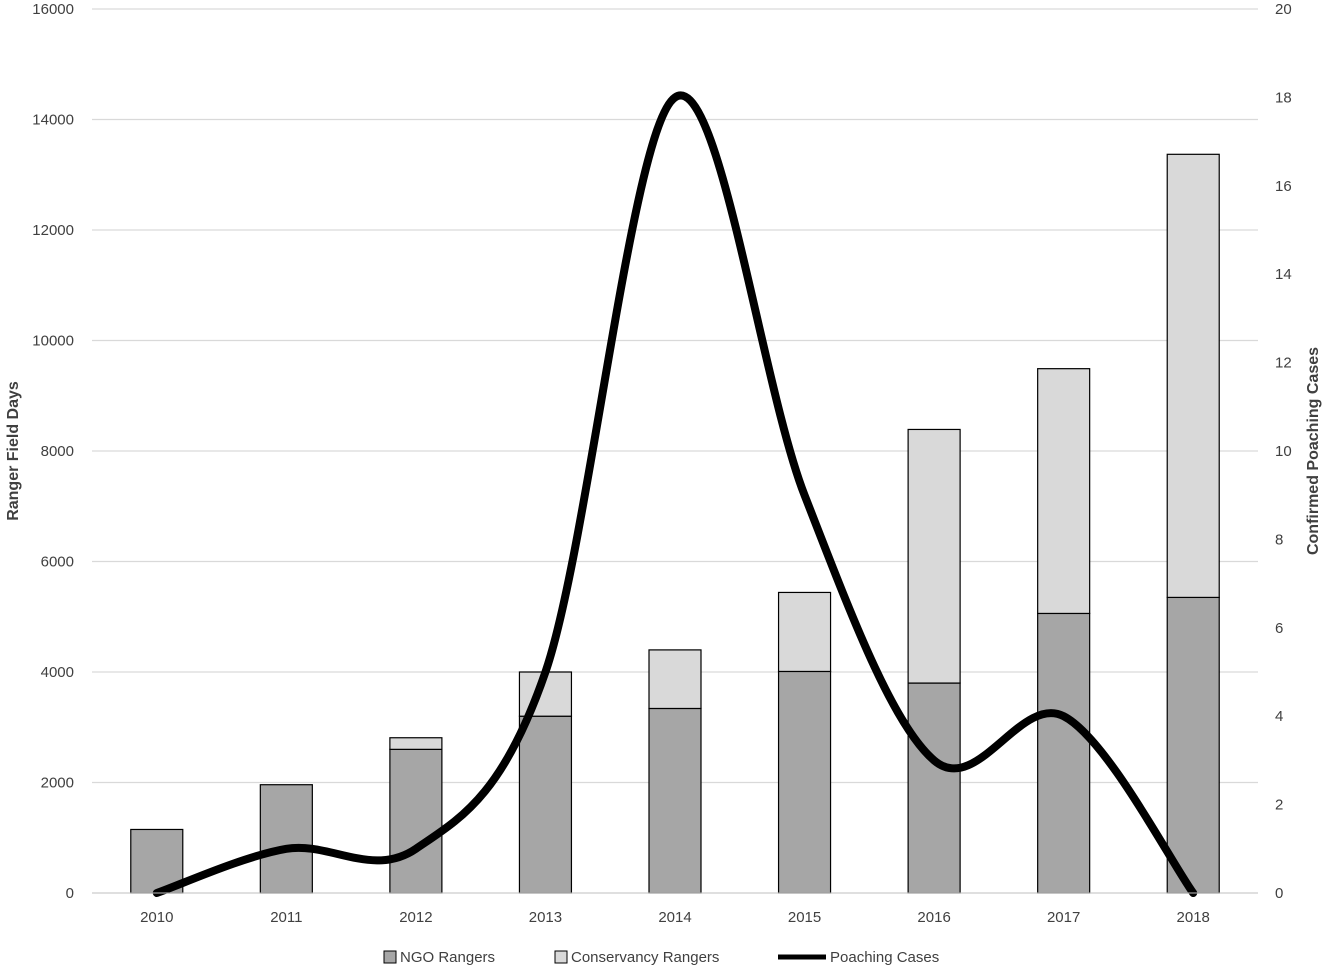 The height and width of the screenshot is (969, 1325). I want to click on x-tick-label: 2010, so click(156, 917).